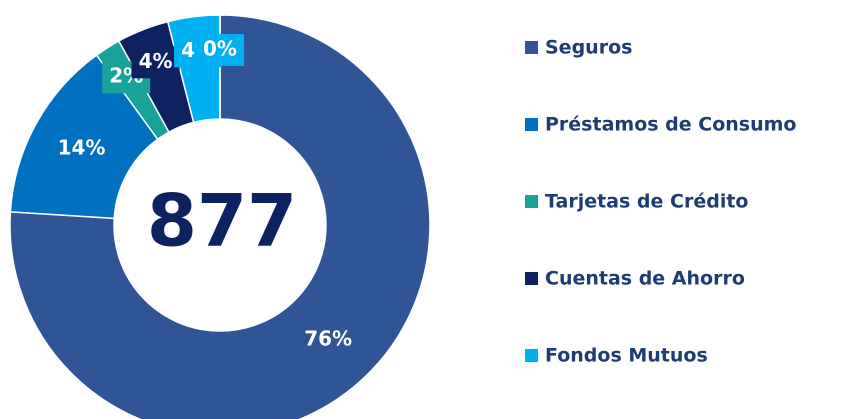 The height and width of the screenshot is (419, 864). Describe the element at coordinates (645, 279) in the screenshot. I see `legend-label: Cuentas de Ahorro` at that location.